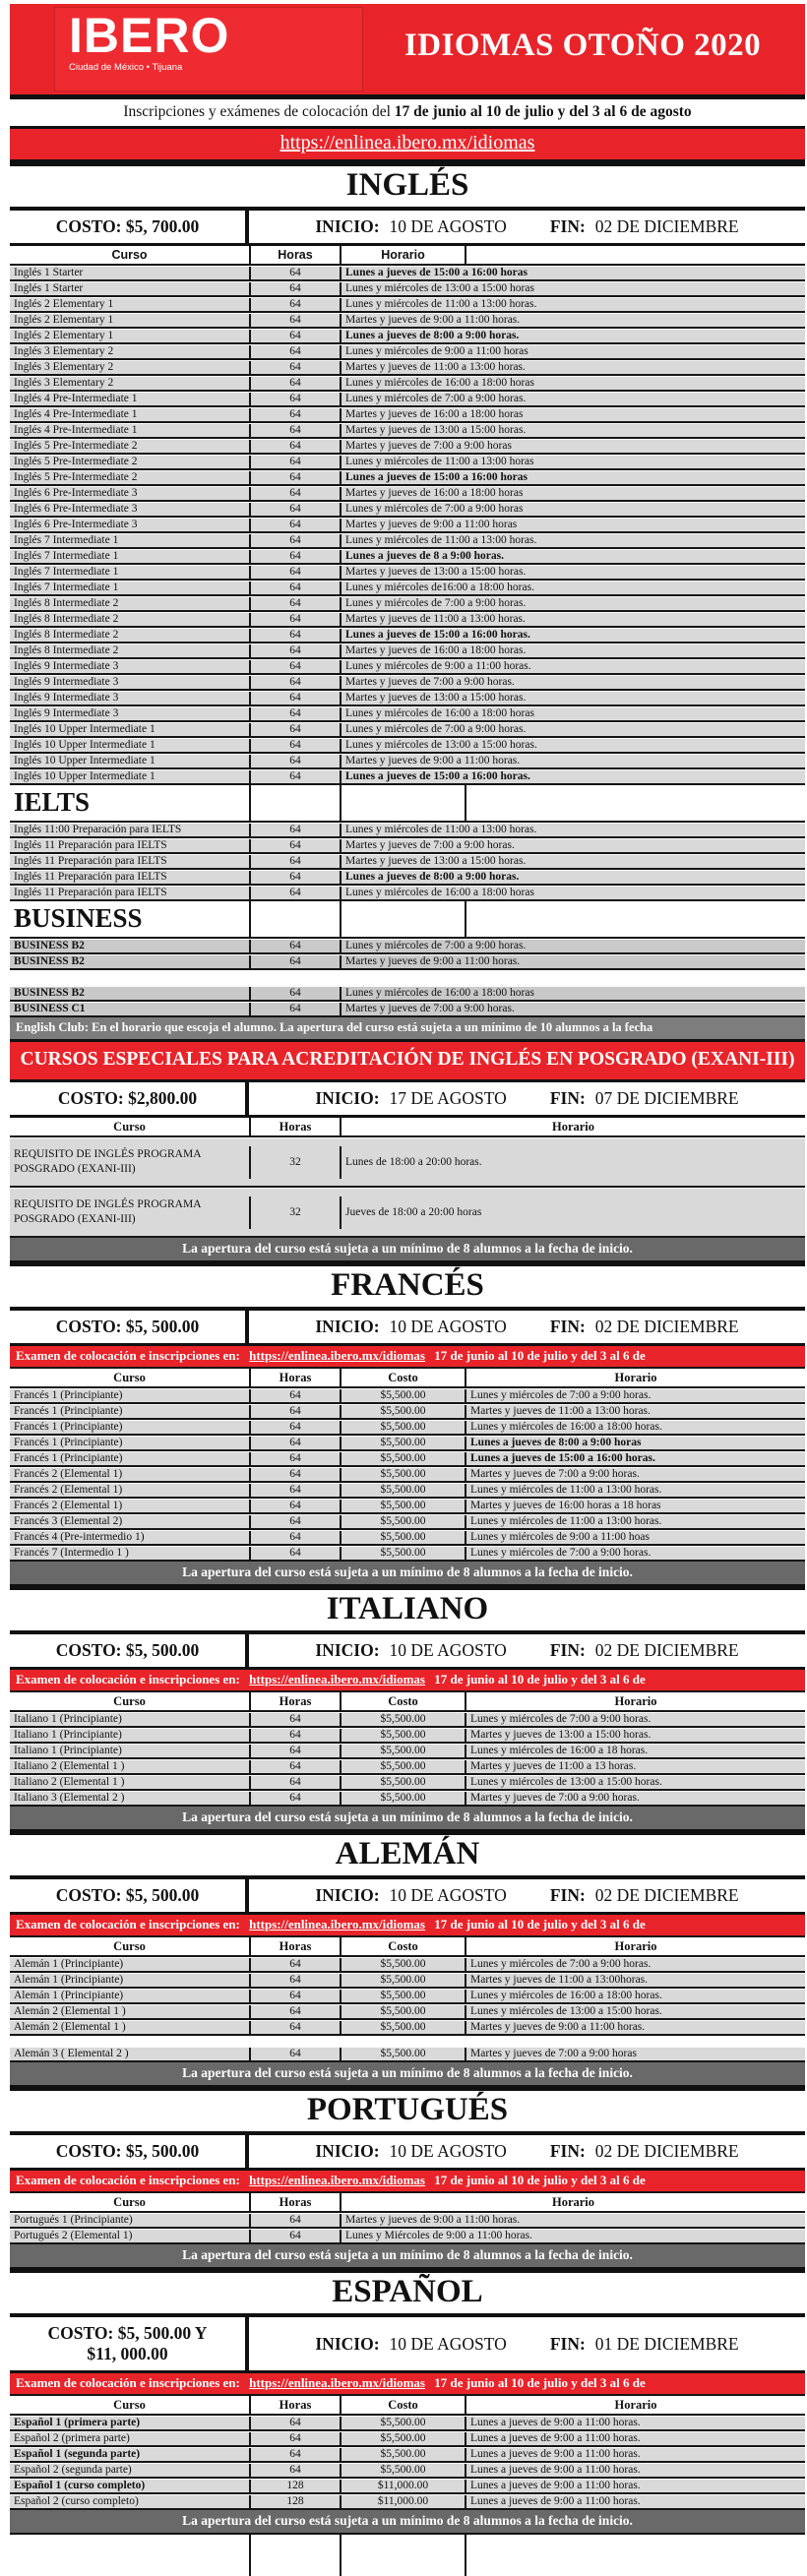 The height and width of the screenshot is (2576, 807). Describe the element at coordinates (66, 587) in the screenshot. I see `curso-cell: Inglés 7 Intermediate 1` at that location.